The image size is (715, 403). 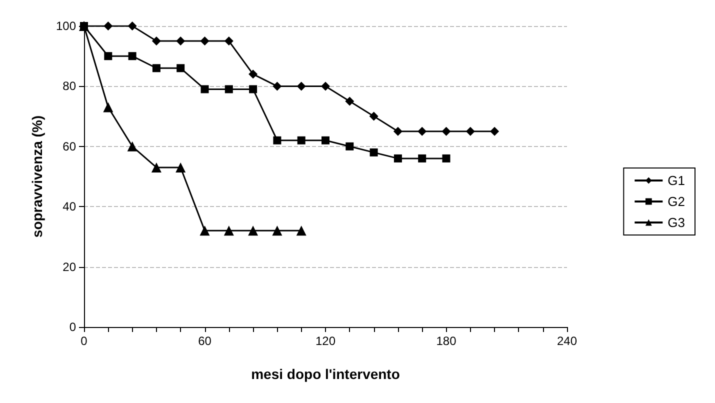 What do you see at coordinates (446, 341) in the screenshot?
I see `x-tick-label: 180` at bounding box center [446, 341].